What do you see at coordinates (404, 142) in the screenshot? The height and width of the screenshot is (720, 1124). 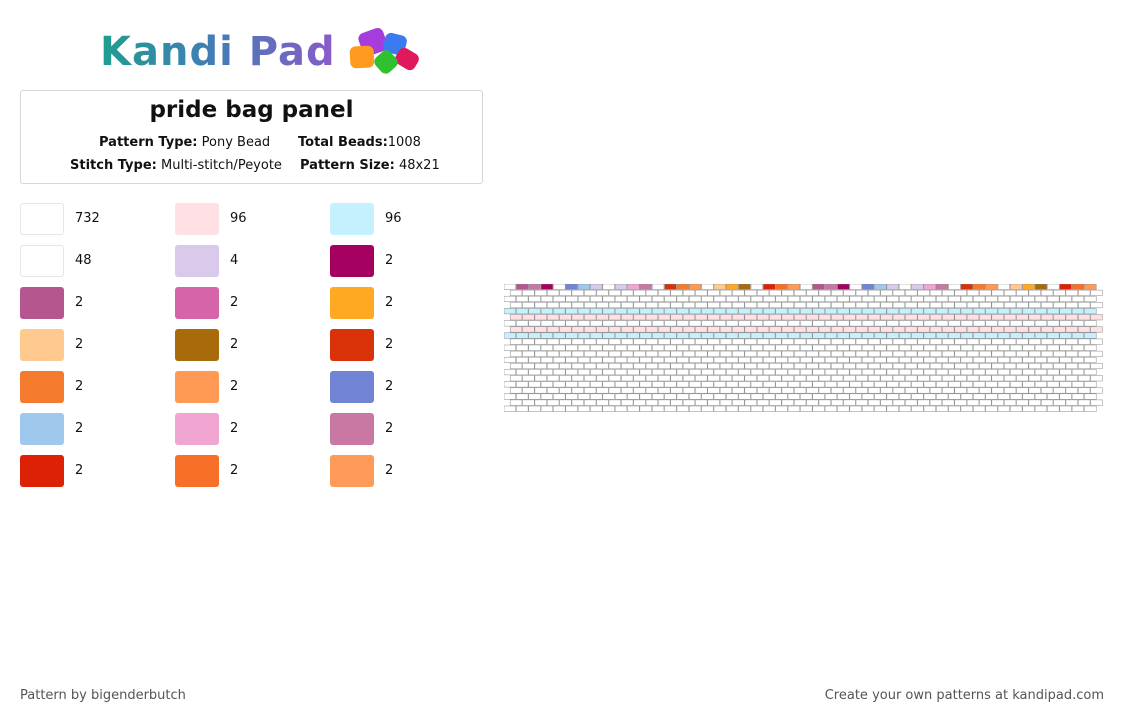 I see `total-beads-value: 1008` at bounding box center [404, 142].